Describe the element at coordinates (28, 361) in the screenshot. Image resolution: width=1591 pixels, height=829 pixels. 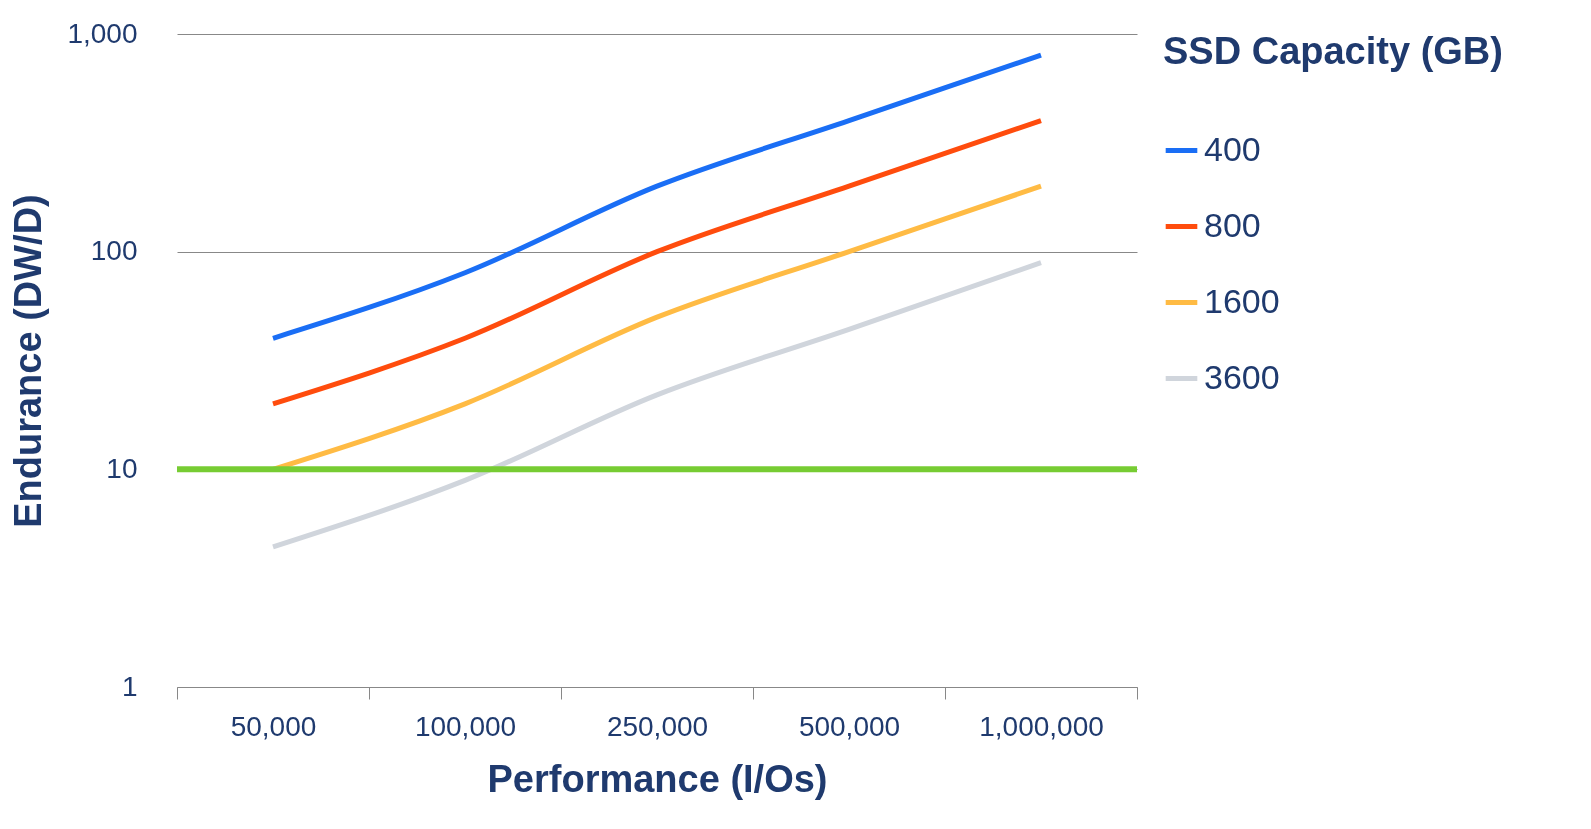
I see `y-axis-title: Endurance (DW/D)` at that location.